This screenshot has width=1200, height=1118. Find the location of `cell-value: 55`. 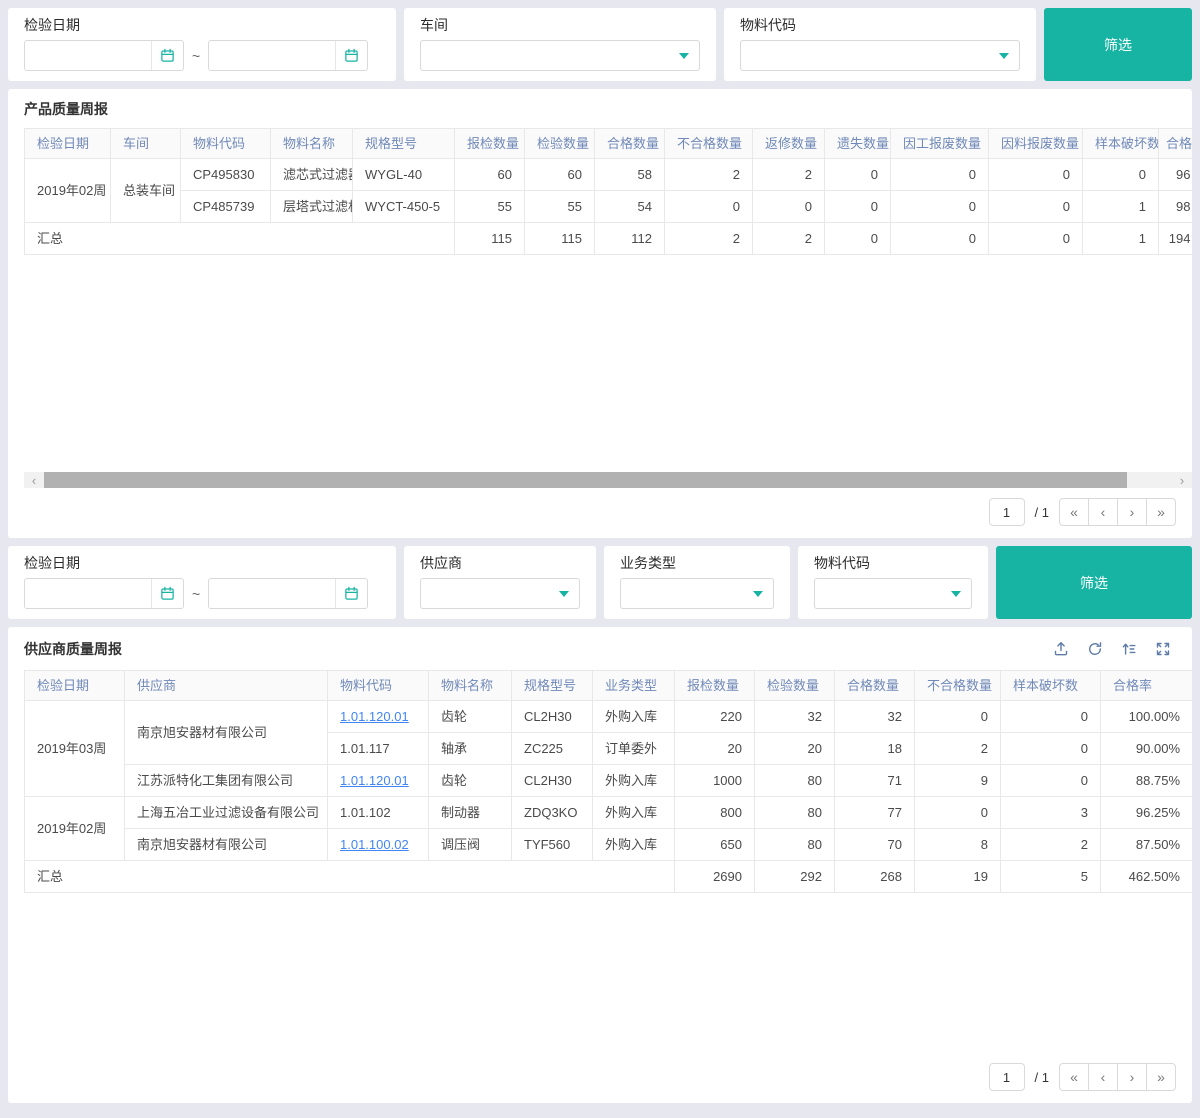

cell-value: 55 is located at coordinates (559, 206).